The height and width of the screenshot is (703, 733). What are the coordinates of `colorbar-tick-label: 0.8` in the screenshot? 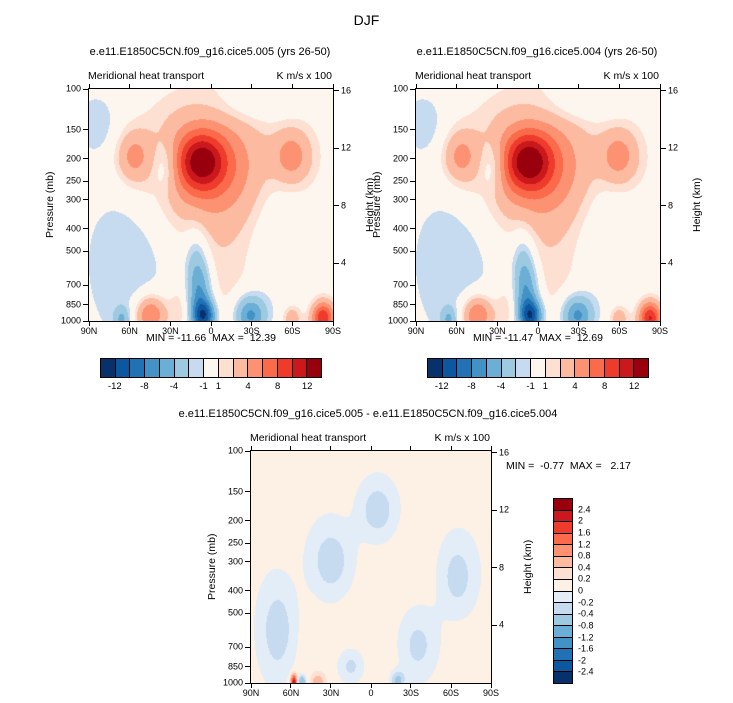 It's located at (584, 555).